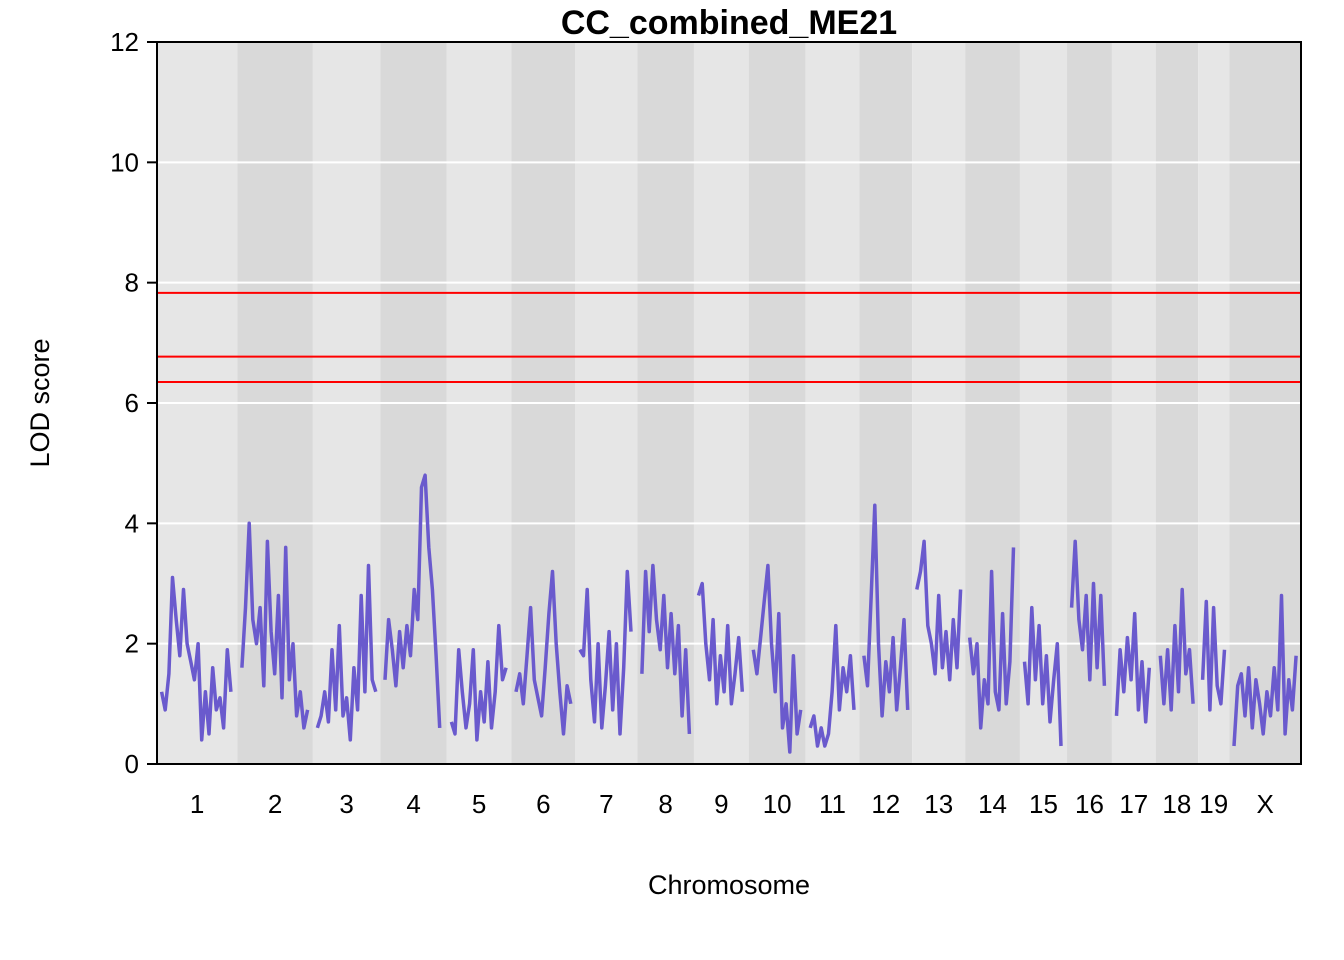 The width and height of the screenshot is (1344, 960). What do you see at coordinates (1133, 804) in the screenshot?
I see `x-tick-label-17: 17` at bounding box center [1133, 804].